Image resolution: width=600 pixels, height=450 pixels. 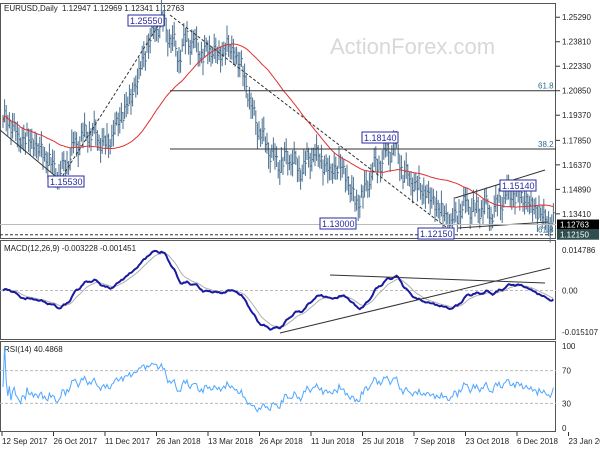 What do you see at coordinates (112, 97) in the screenshot?
I see `trend-line-dashed` at bounding box center [112, 97].